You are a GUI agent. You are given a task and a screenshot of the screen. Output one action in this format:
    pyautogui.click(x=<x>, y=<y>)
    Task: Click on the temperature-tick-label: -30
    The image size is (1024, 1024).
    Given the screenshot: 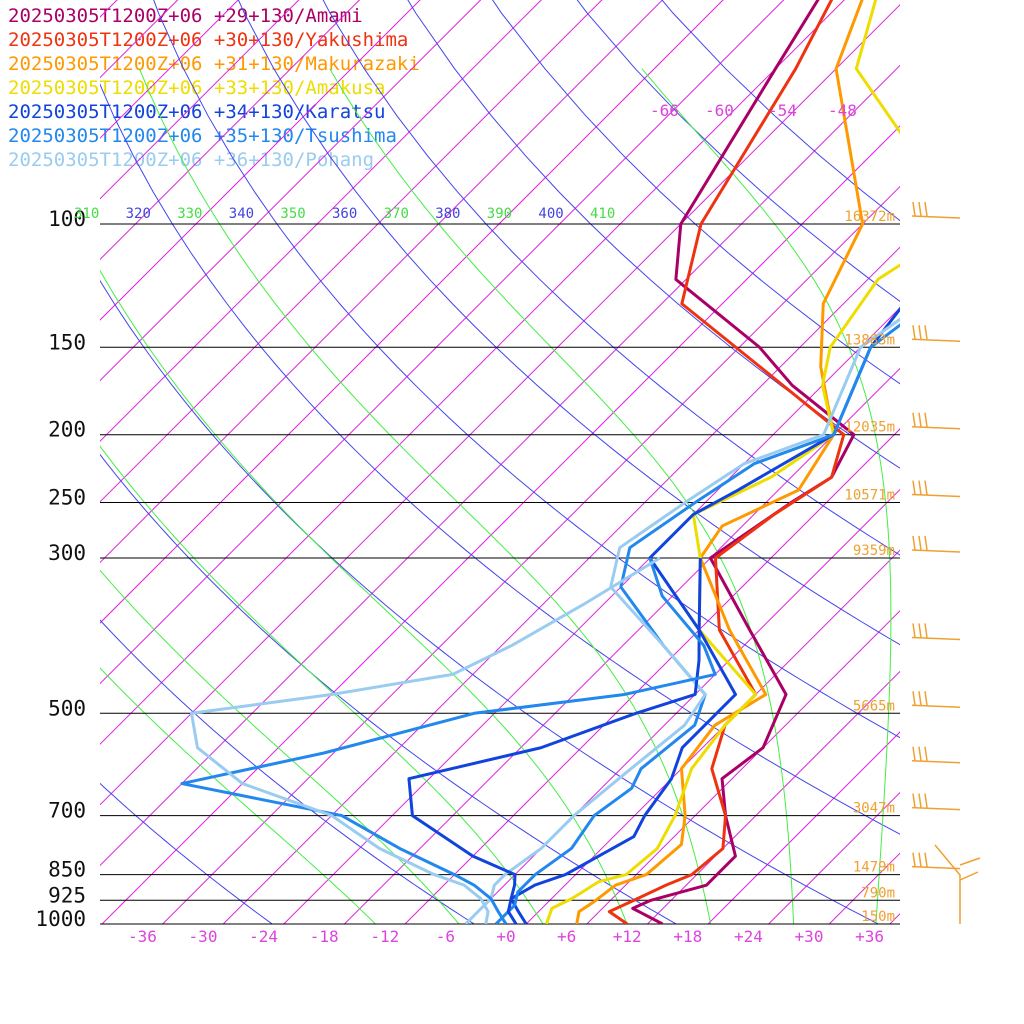 What is the action you would take?
    pyautogui.click(x=203, y=936)
    